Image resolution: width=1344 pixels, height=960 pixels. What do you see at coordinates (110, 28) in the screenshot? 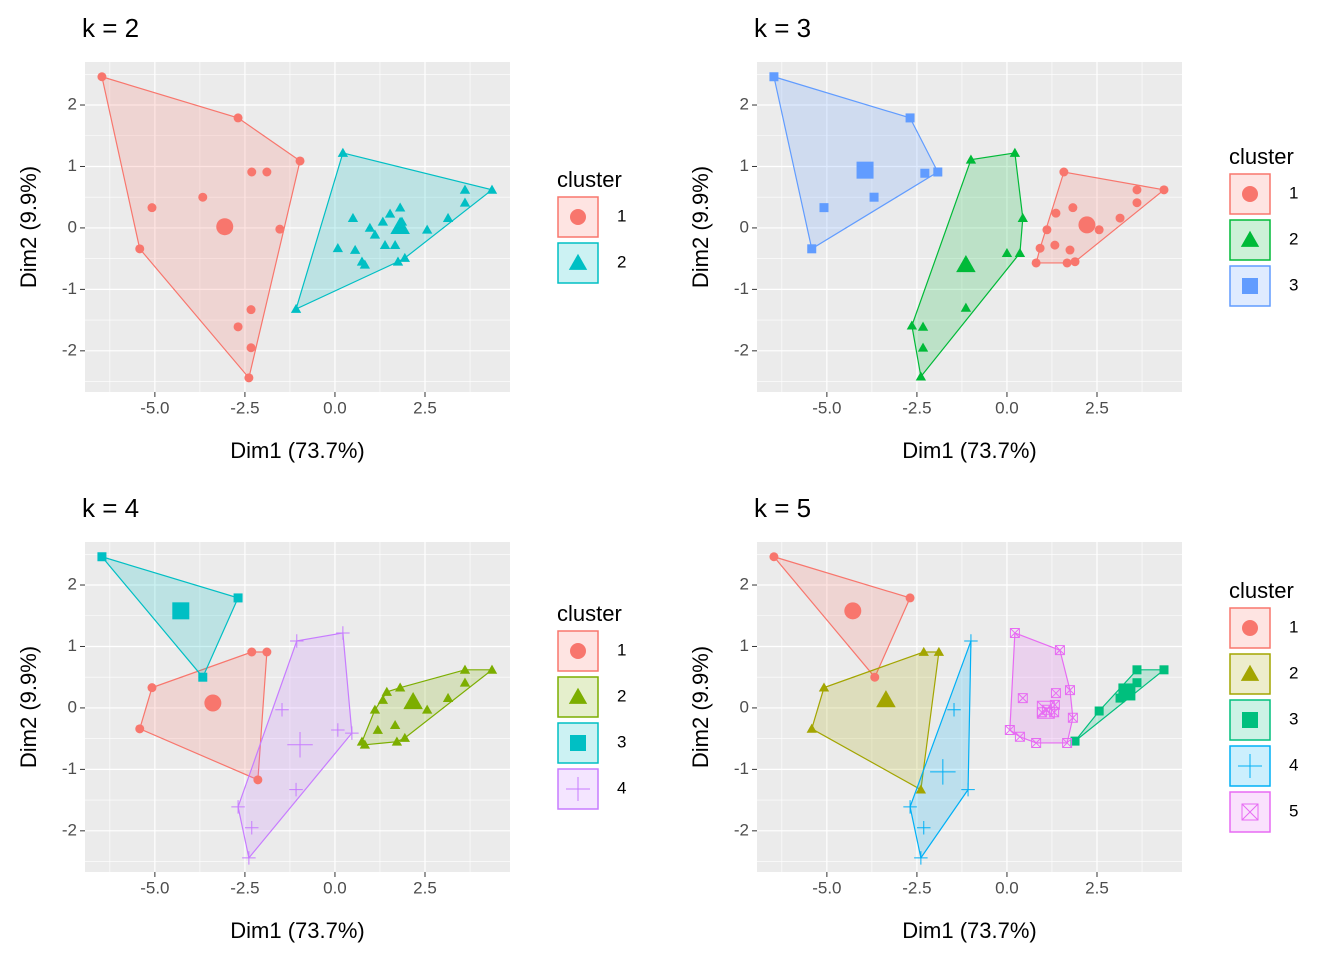
I see `chart-title: k = 2` at bounding box center [110, 28].